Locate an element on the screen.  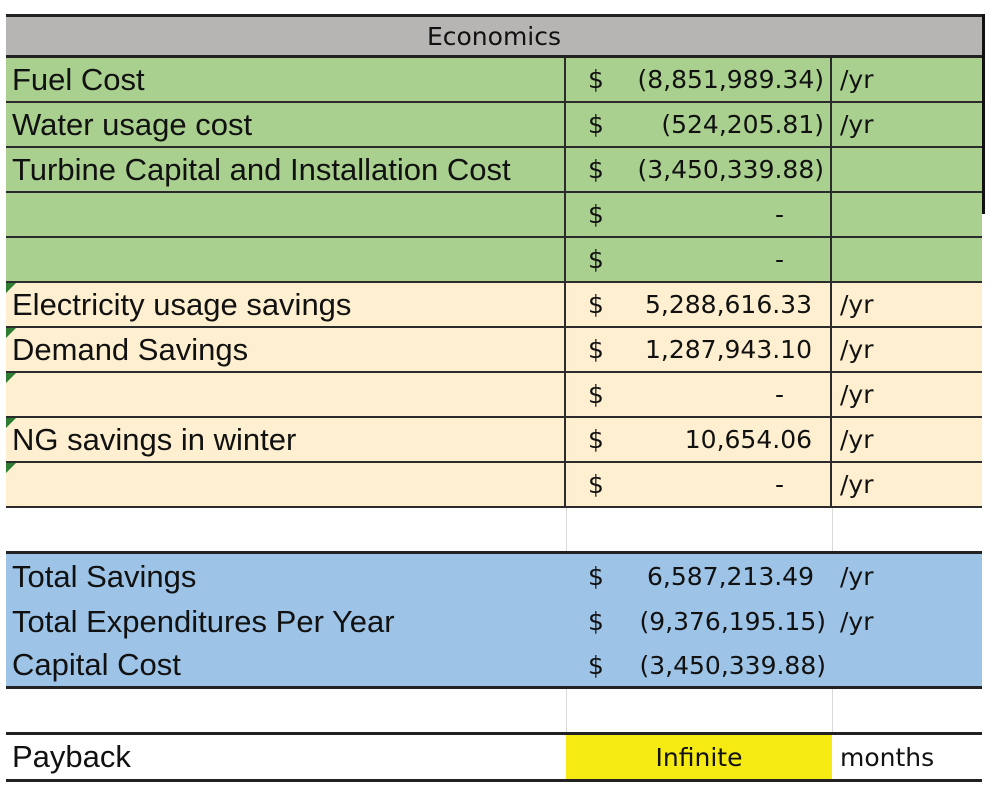
totals-row-capital-cost: Capital Cost $ (3,450,339.88) is located at coordinates (494, 666).